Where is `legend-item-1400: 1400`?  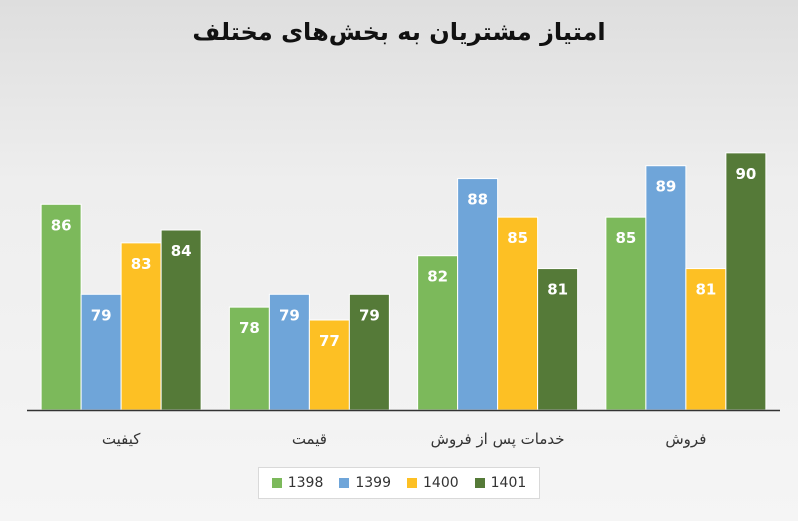 legend-item-1400: 1400 is located at coordinates (433, 483).